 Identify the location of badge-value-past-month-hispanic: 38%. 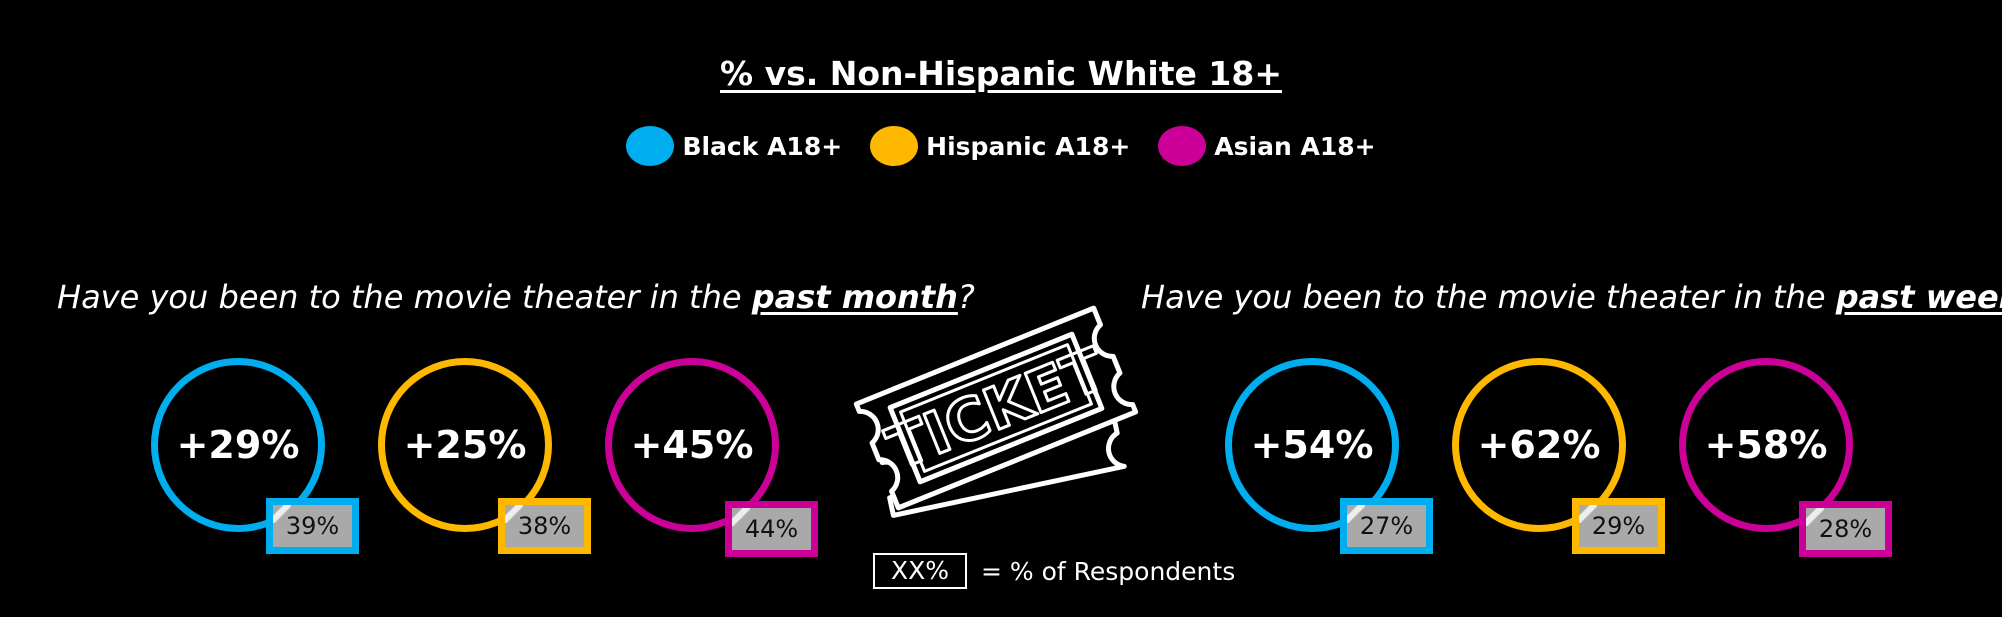
(544, 526).